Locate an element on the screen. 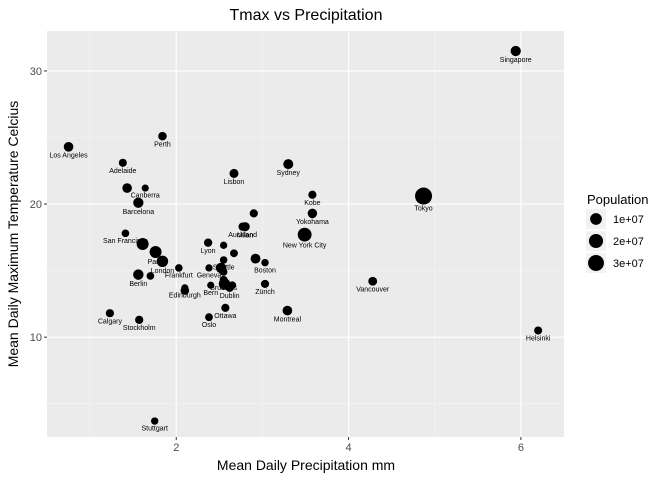 The image size is (672, 480). point-label: Stuttgart is located at coordinates (154, 429).